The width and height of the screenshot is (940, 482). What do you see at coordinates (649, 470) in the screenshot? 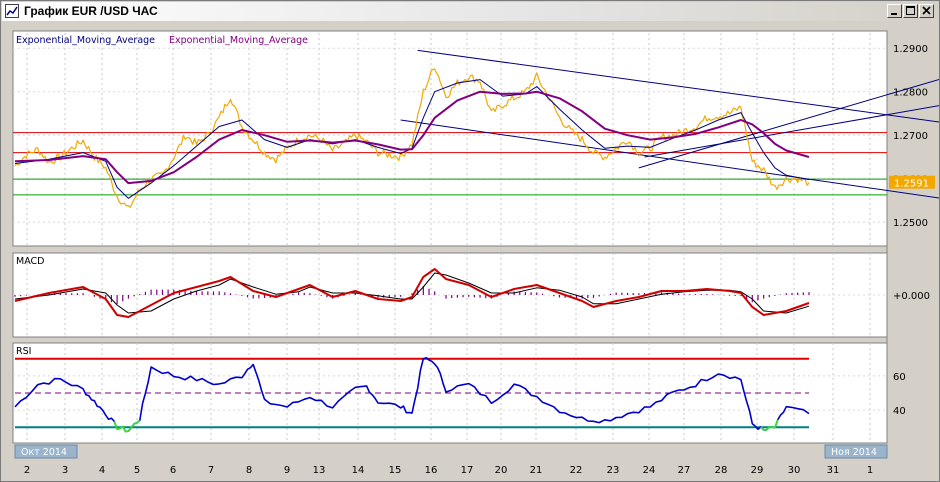
I see `x-tick-label: 24` at bounding box center [649, 470].